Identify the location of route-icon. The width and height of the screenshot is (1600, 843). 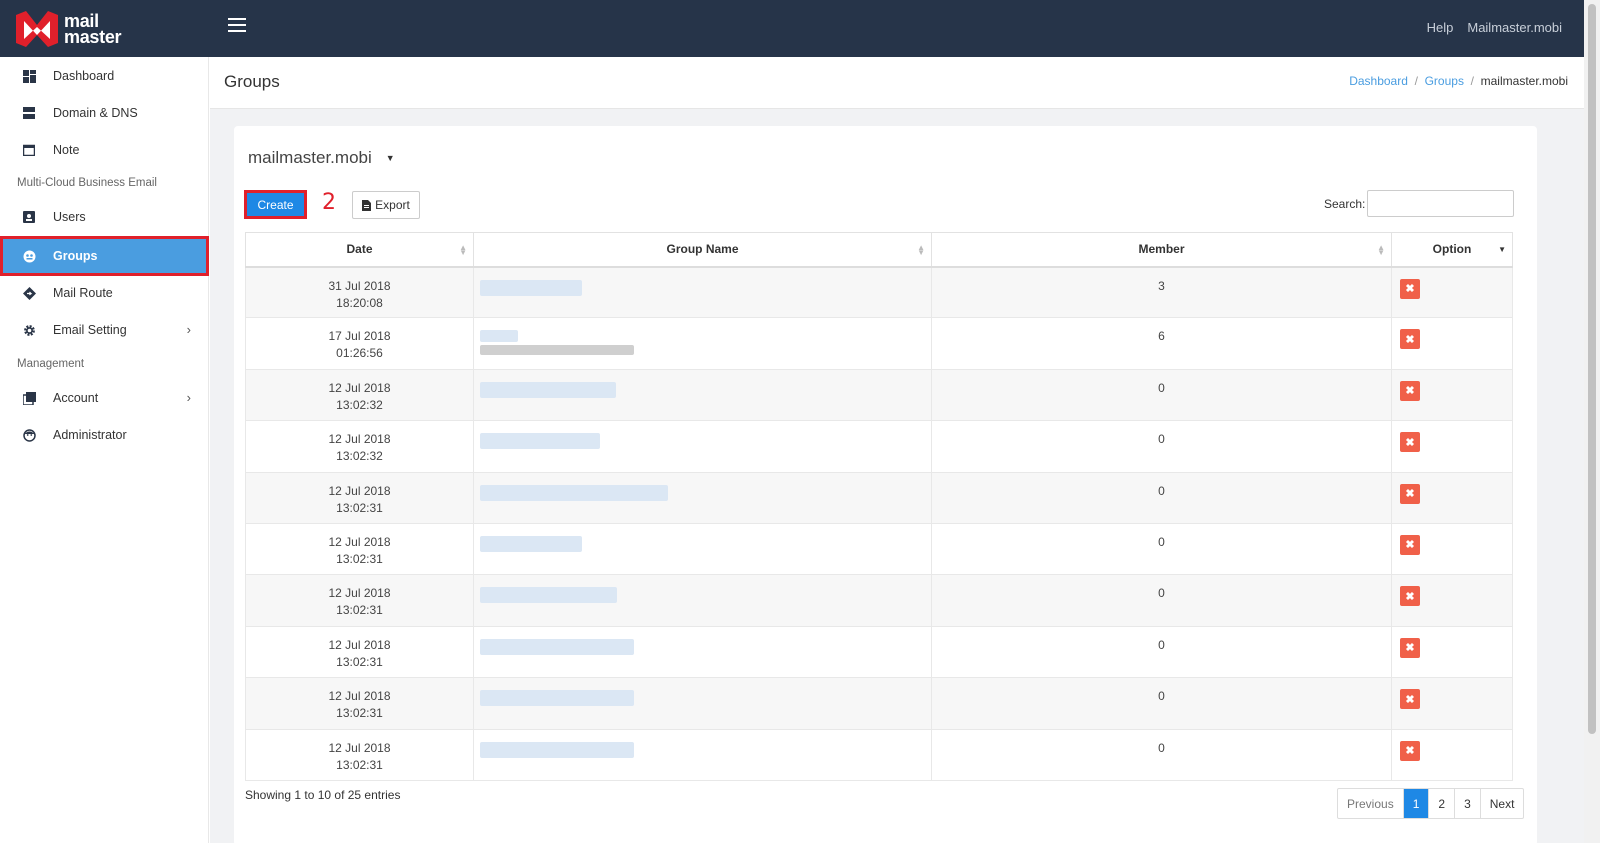
(29, 293).